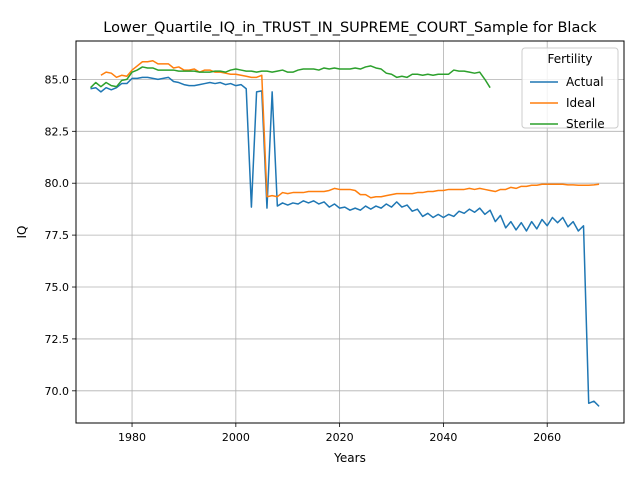 The height and width of the screenshot is (484, 640). Describe the element at coordinates (57, 287) in the screenshot. I see `y-tick-label: 75.0` at that location.